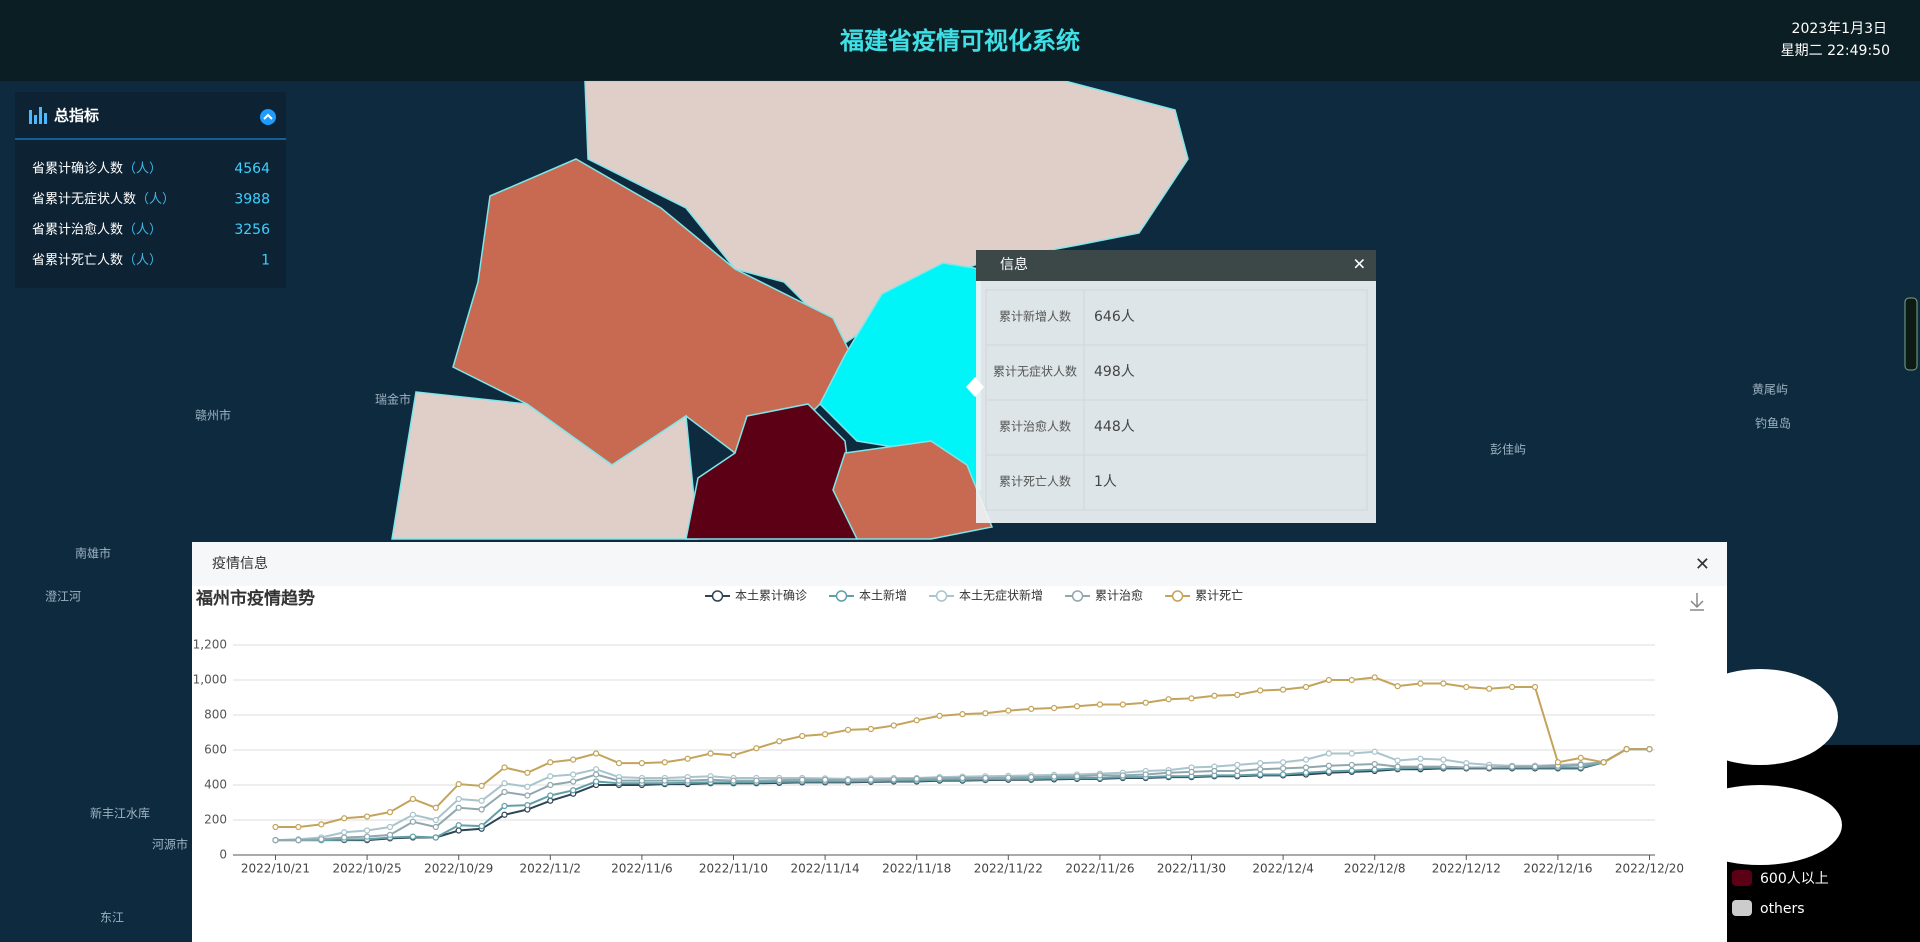  Describe the element at coordinates (1835, 51) in the screenshot. I see `header-time: 星期二 22:49:50` at that location.